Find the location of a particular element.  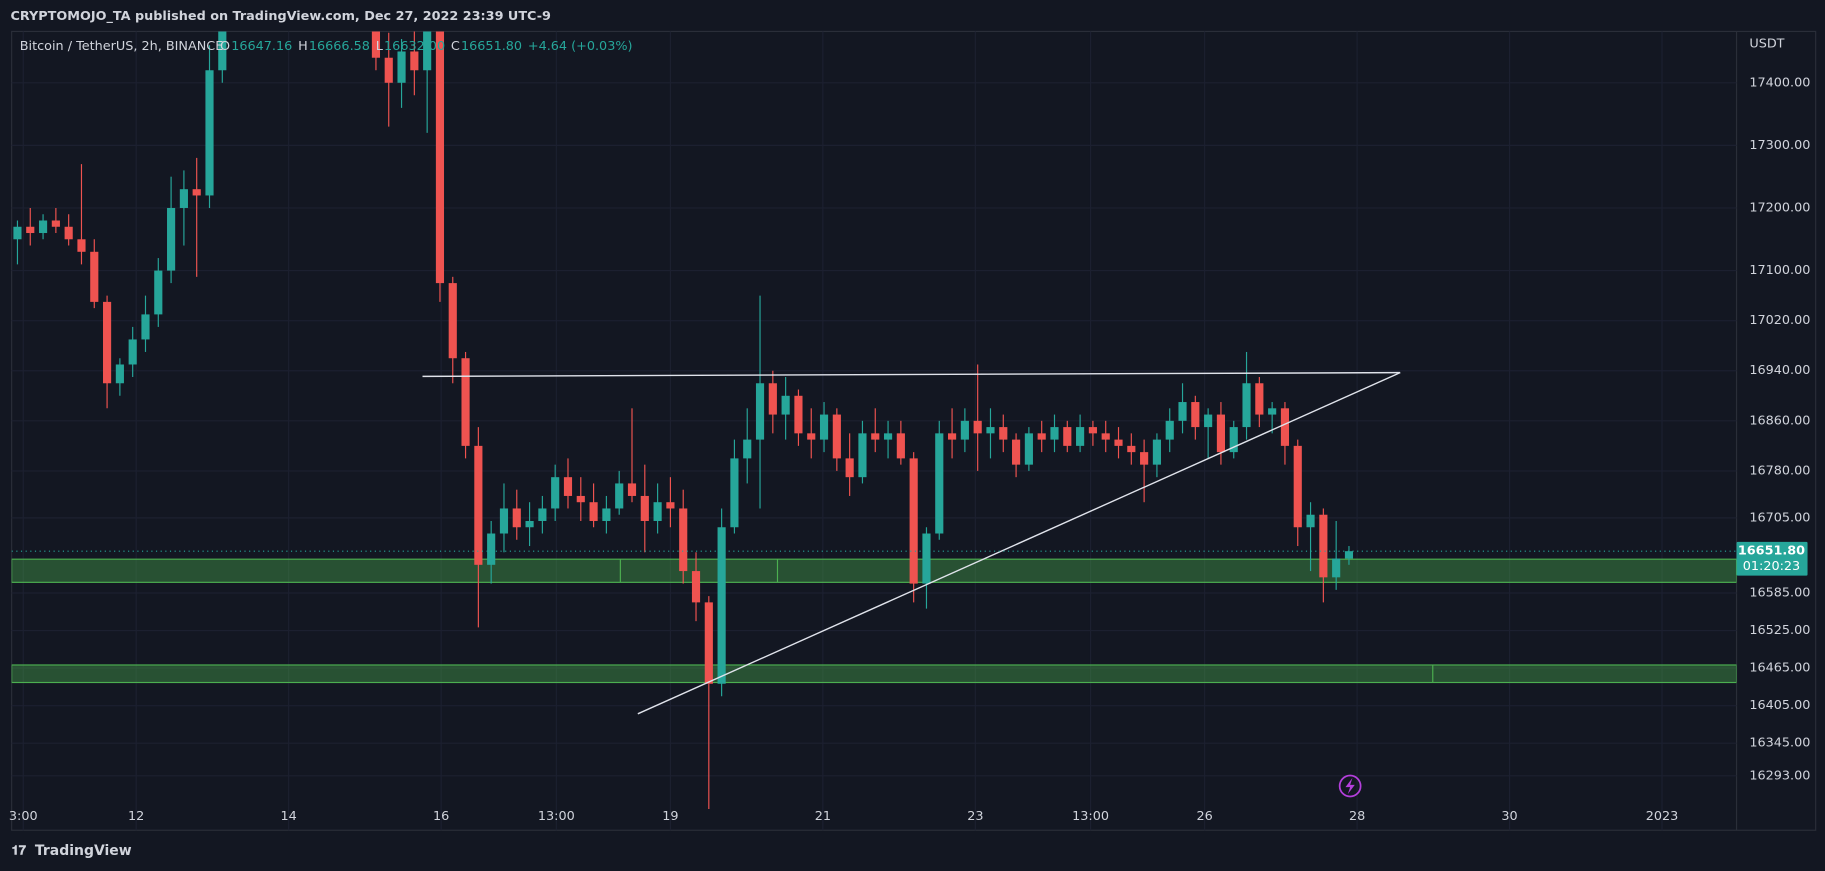

y-tick-label: 17300.00 is located at coordinates (1779, 145).